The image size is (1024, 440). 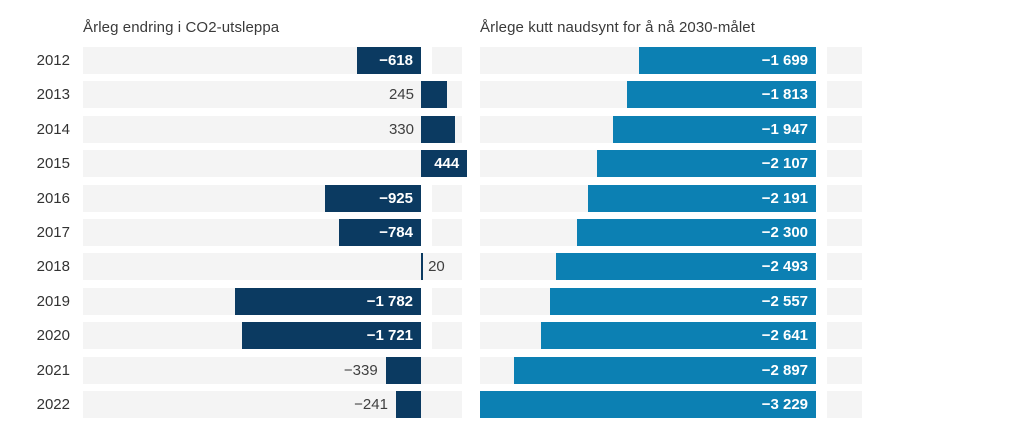 What do you see at coordinates (447, 164) in the screenshot?
I see `value-label: 444` at bounding box center [447, 164].